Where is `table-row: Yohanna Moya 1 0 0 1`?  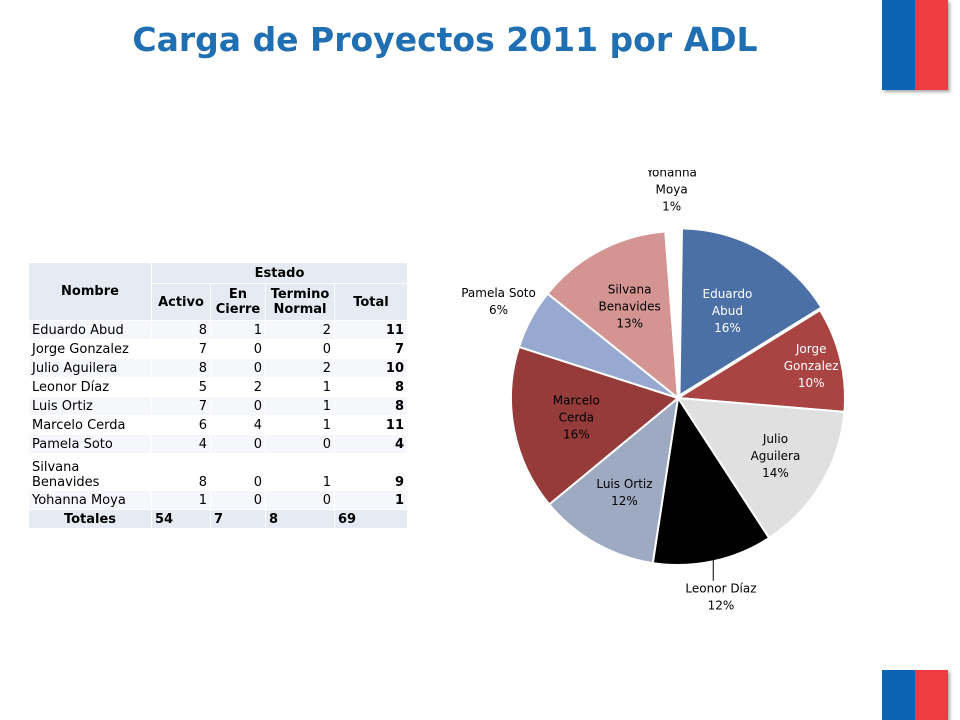
table-row: Yohanna Moya 1 0 0 1 is located at coordinates (218, 500).